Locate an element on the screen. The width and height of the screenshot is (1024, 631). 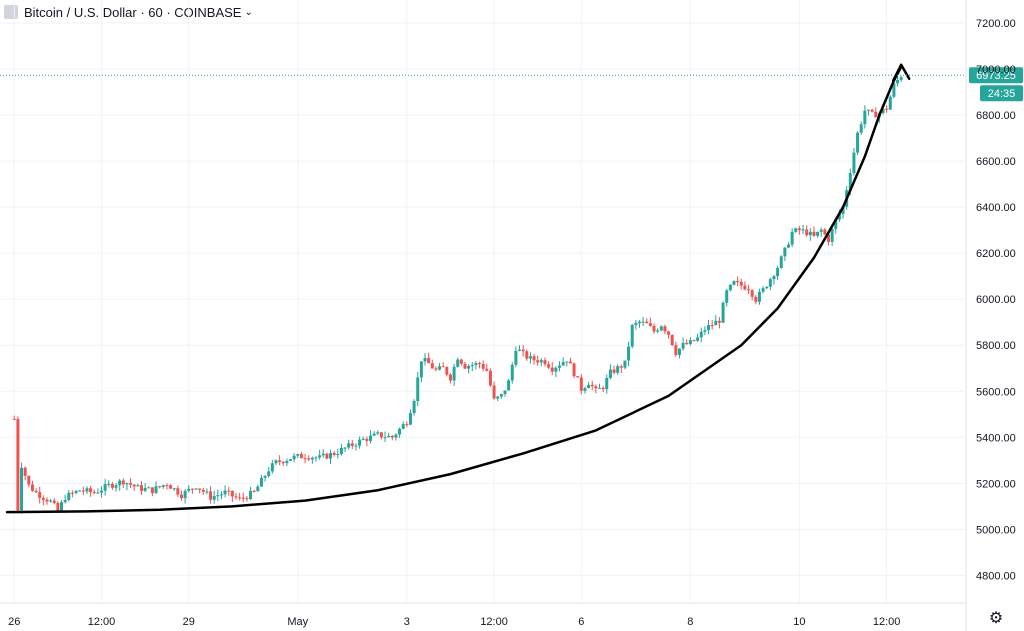
symbol-title: Bitcoin / U.S. Dollar · 60 · COINBASE is located at coordinates (133, 12).